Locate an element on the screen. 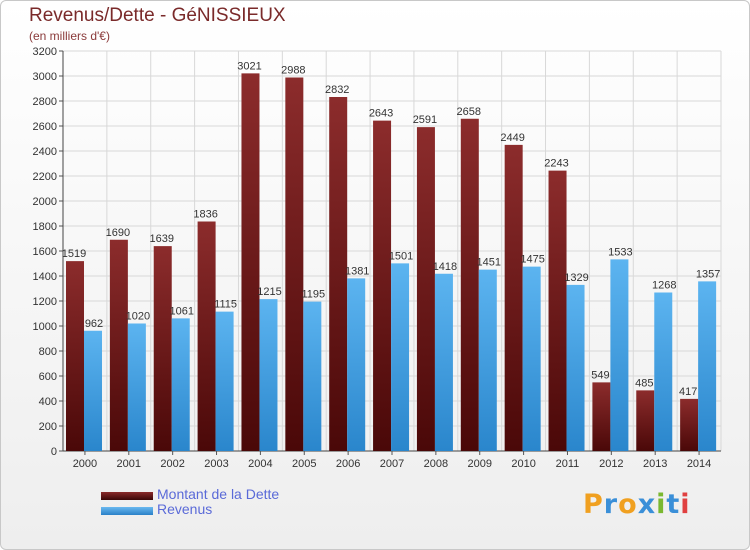 The image size is (750, 550). debt-data-label: 2988 is located at coordinates (293, 71).